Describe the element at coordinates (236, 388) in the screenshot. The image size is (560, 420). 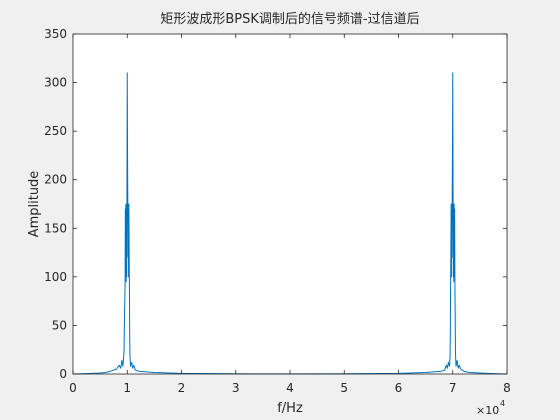
I see `x-tick-label: 3` at that location.